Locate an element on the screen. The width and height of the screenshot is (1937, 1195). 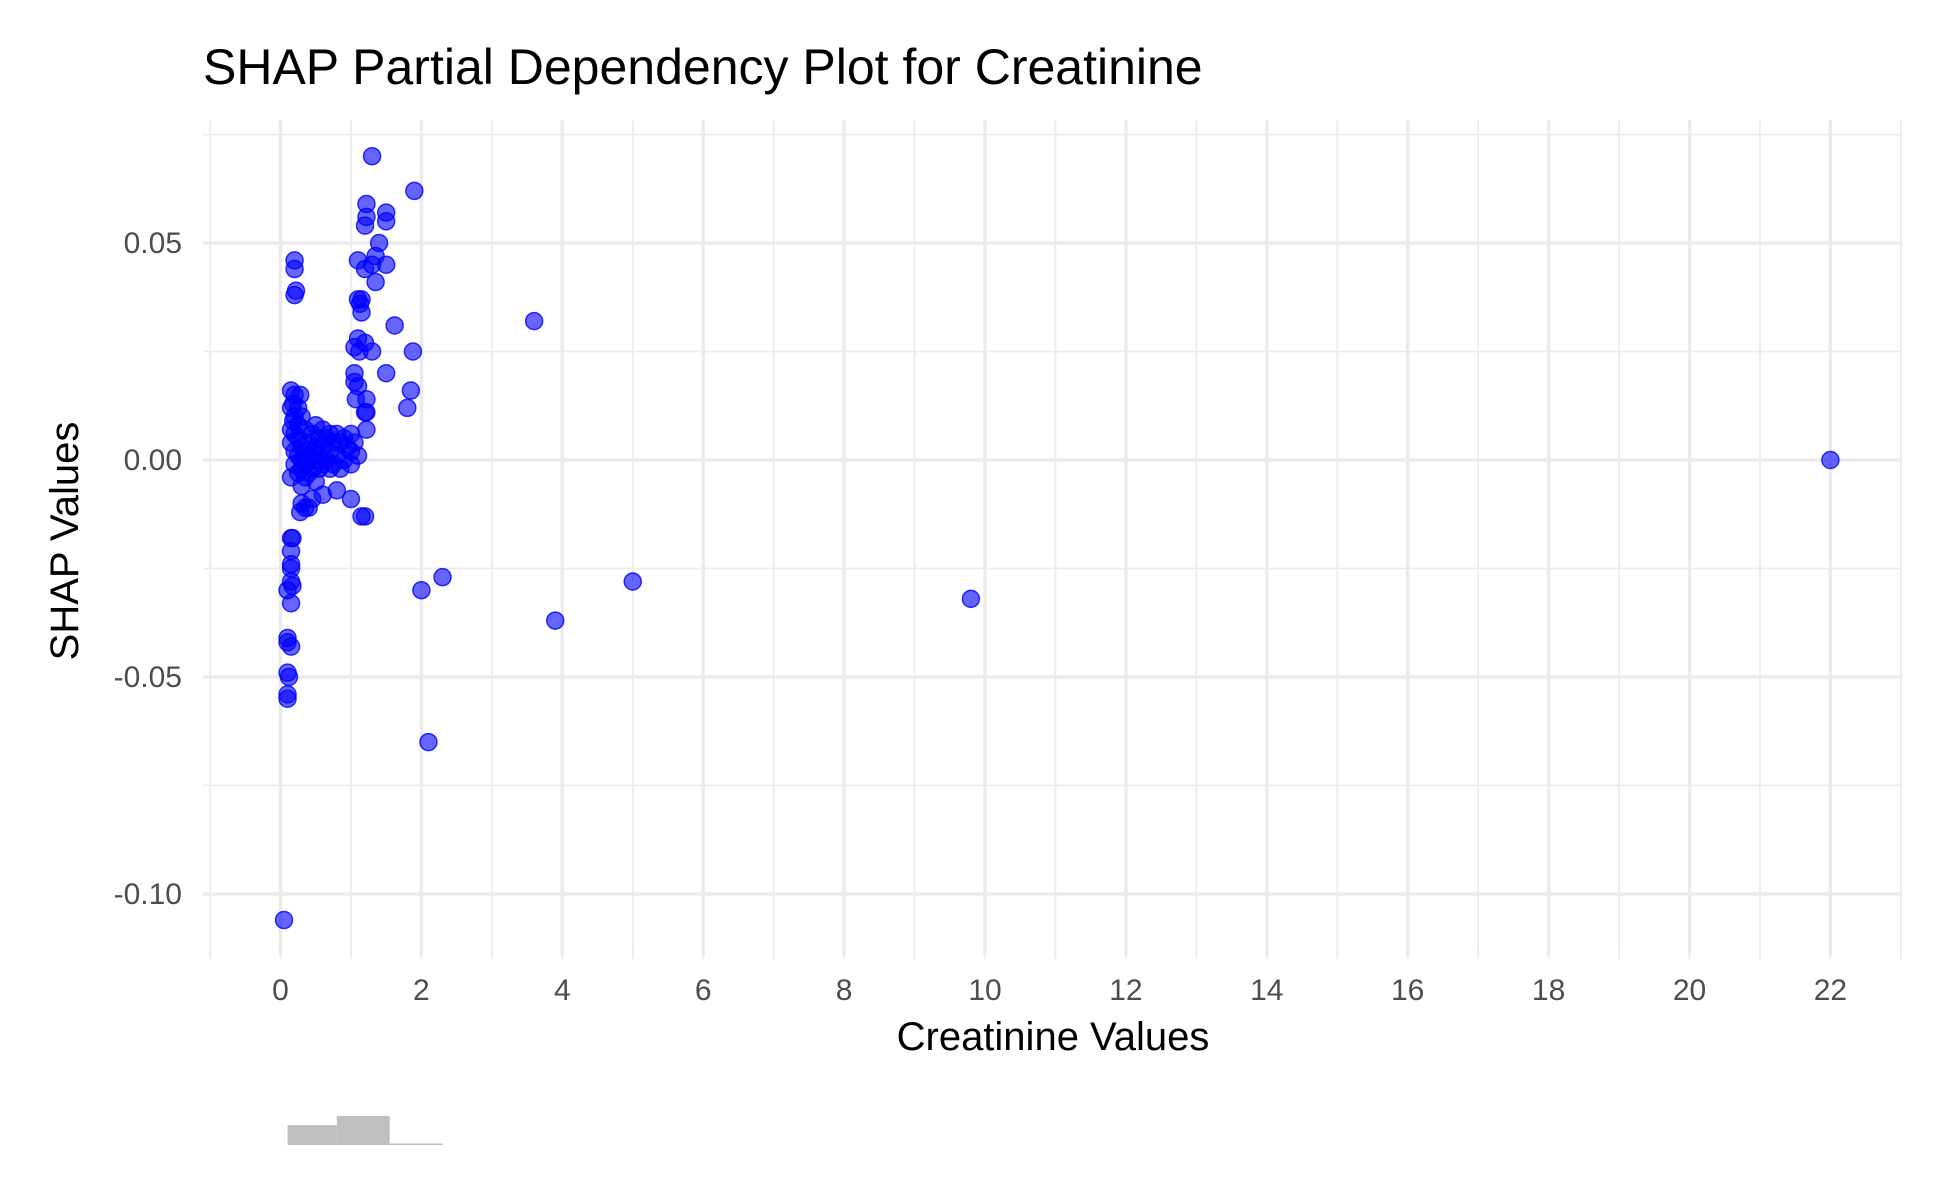
x-tick-label: 6 is located at coordinates (703, 990).